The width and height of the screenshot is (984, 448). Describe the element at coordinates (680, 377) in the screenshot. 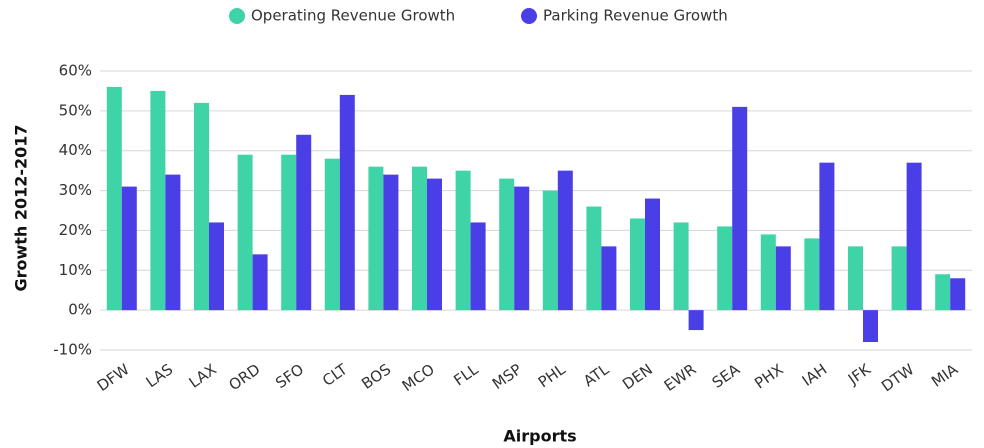

I see `x-tick-label: EWR` at that location.